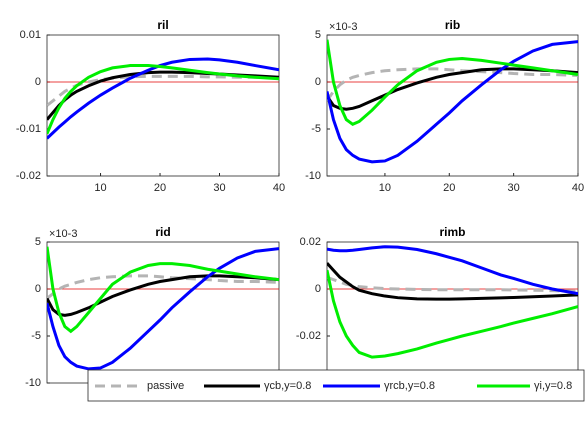 The height and width of the screenshot is (426, 585). I want to click on y-tick-label: 0.01, so click(30, 35).